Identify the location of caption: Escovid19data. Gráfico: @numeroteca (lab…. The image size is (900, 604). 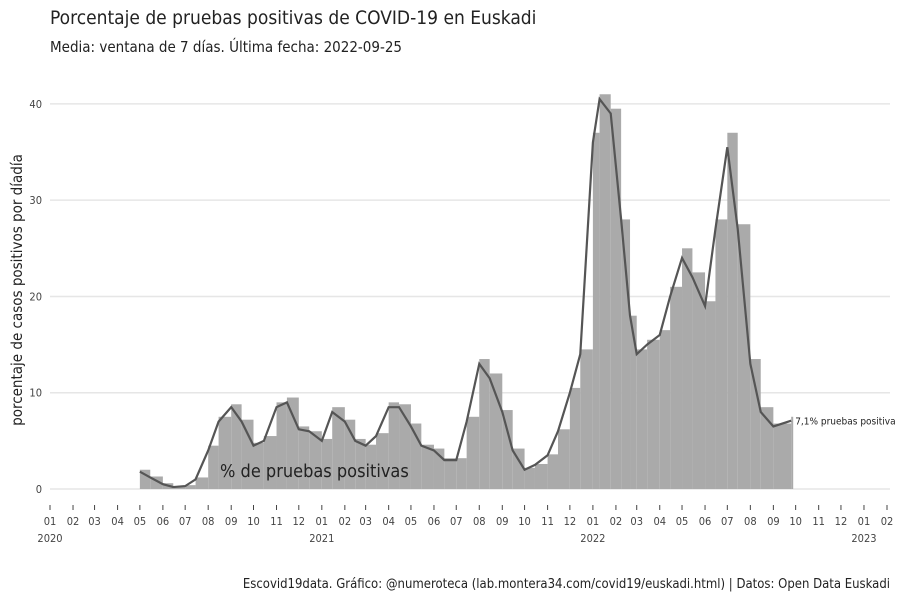
(566, 584).